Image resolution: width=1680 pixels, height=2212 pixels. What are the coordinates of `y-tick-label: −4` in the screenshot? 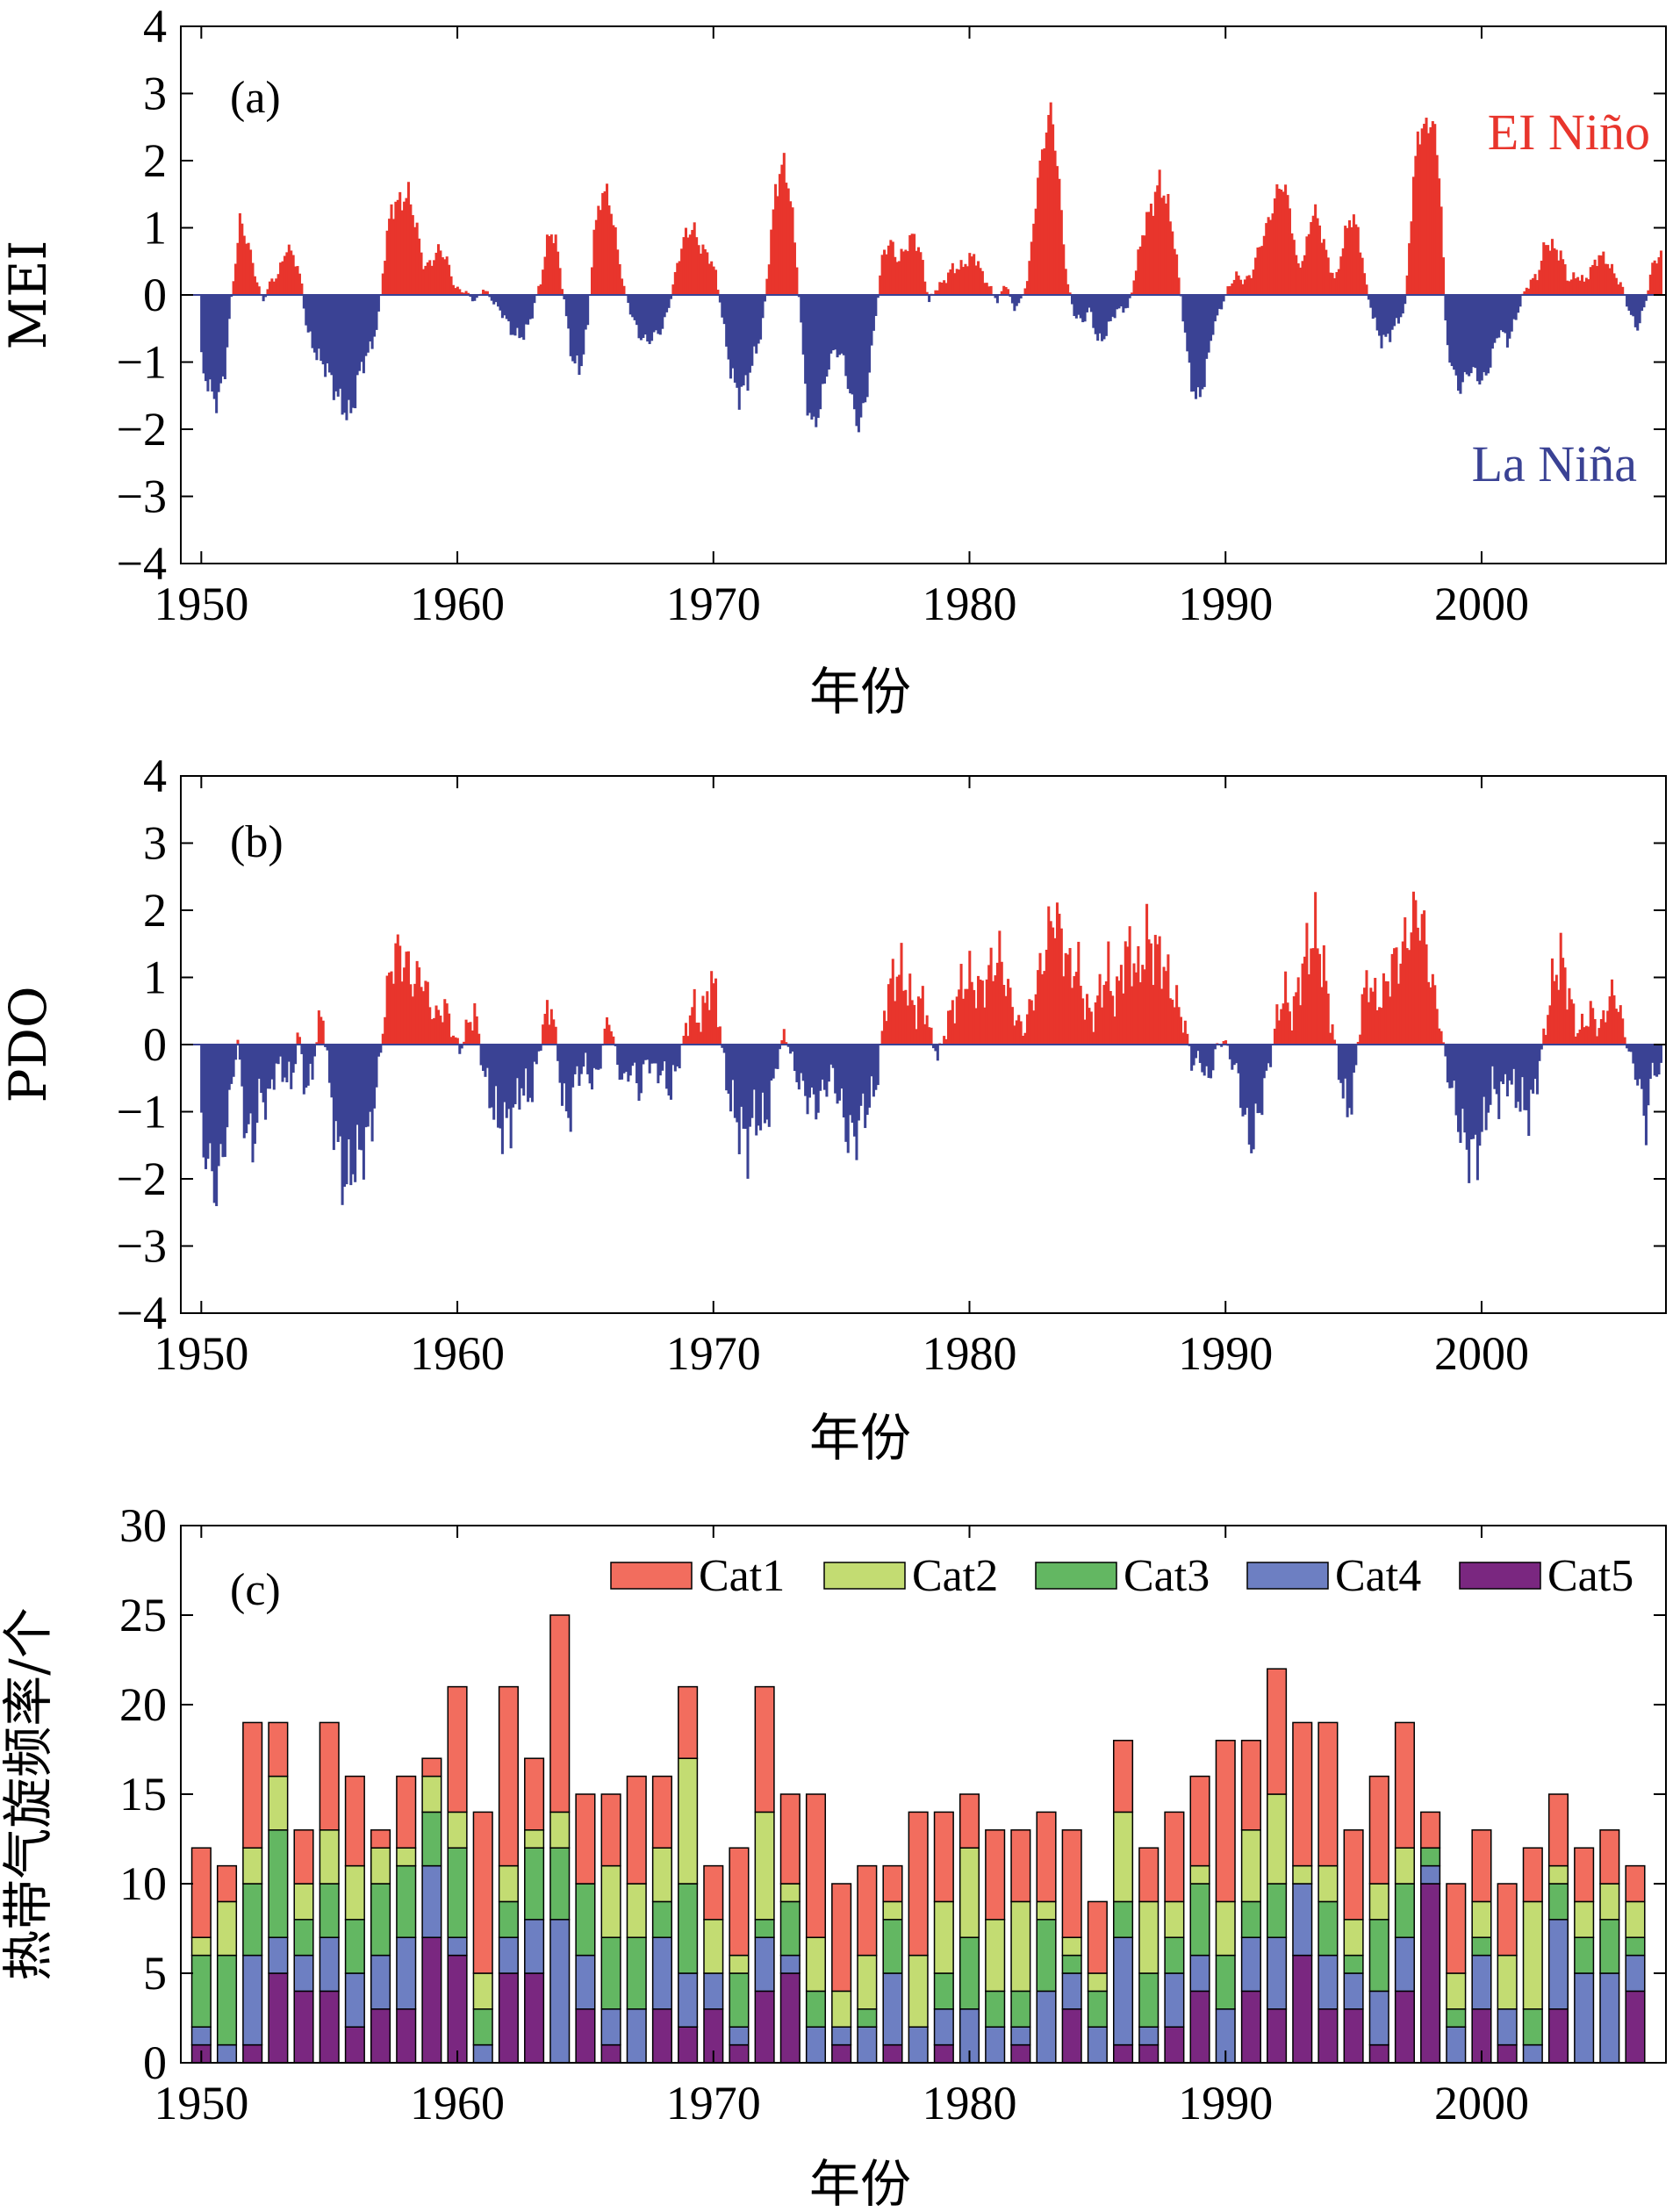 It's located at (142, 563).